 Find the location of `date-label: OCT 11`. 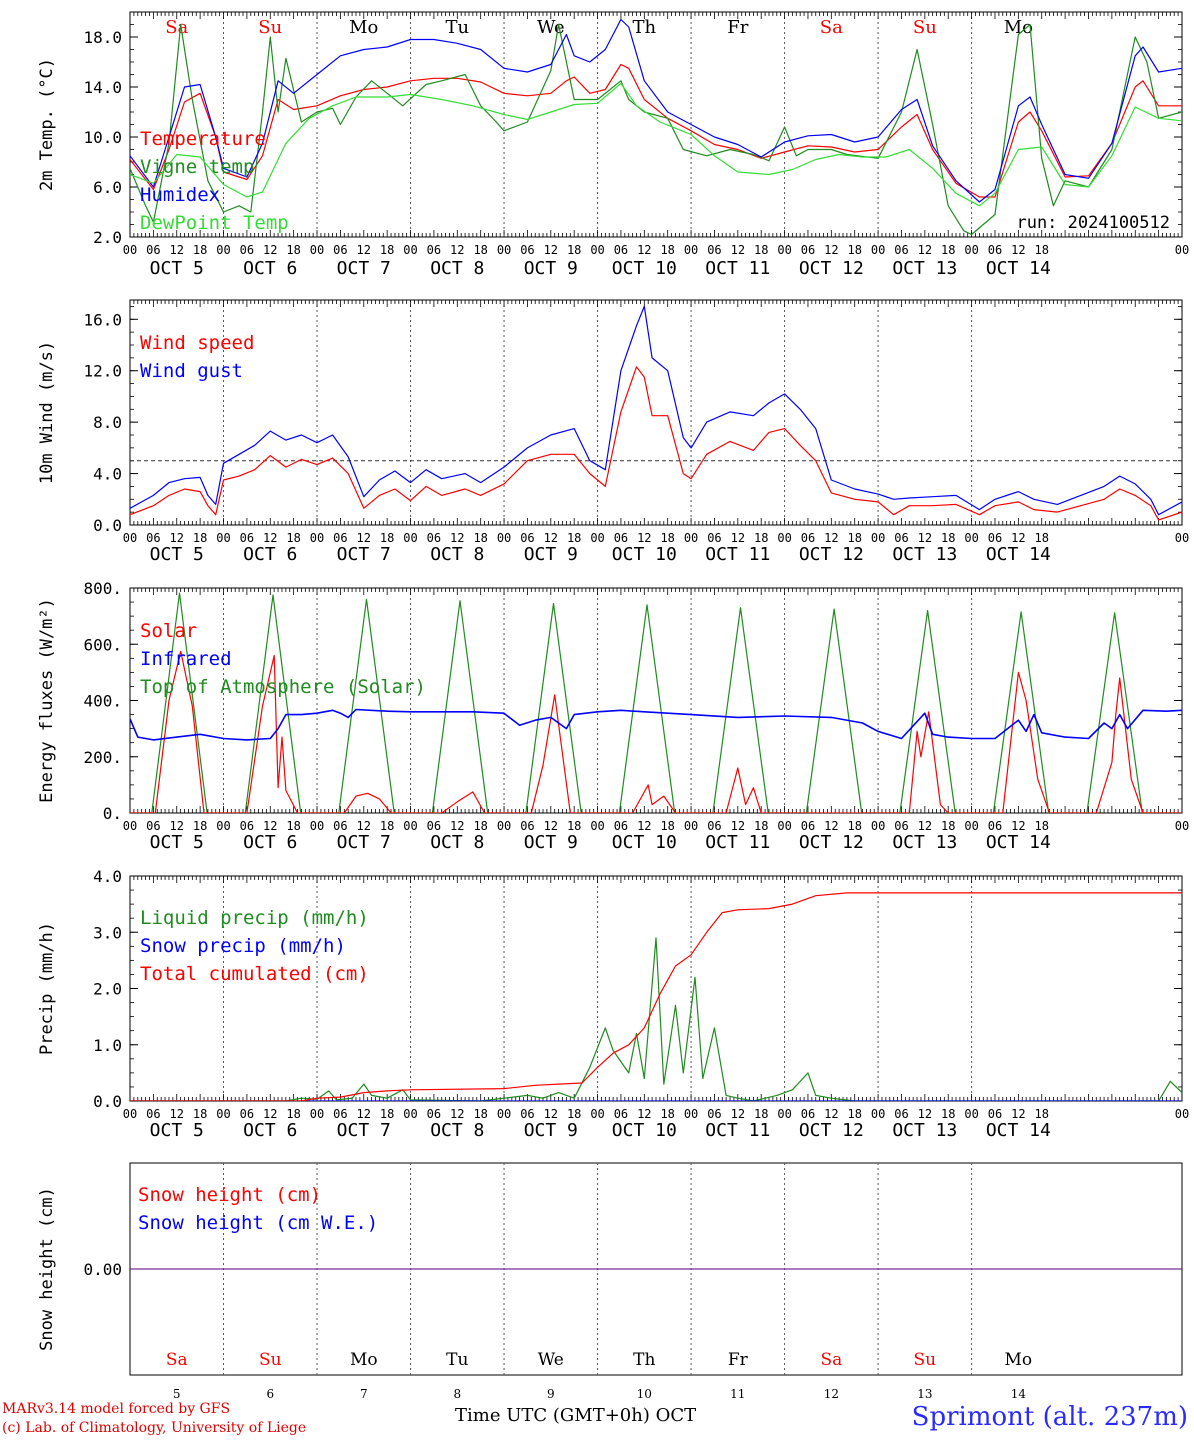

date-label: OCT 11 is located at coordinates (737, 554).